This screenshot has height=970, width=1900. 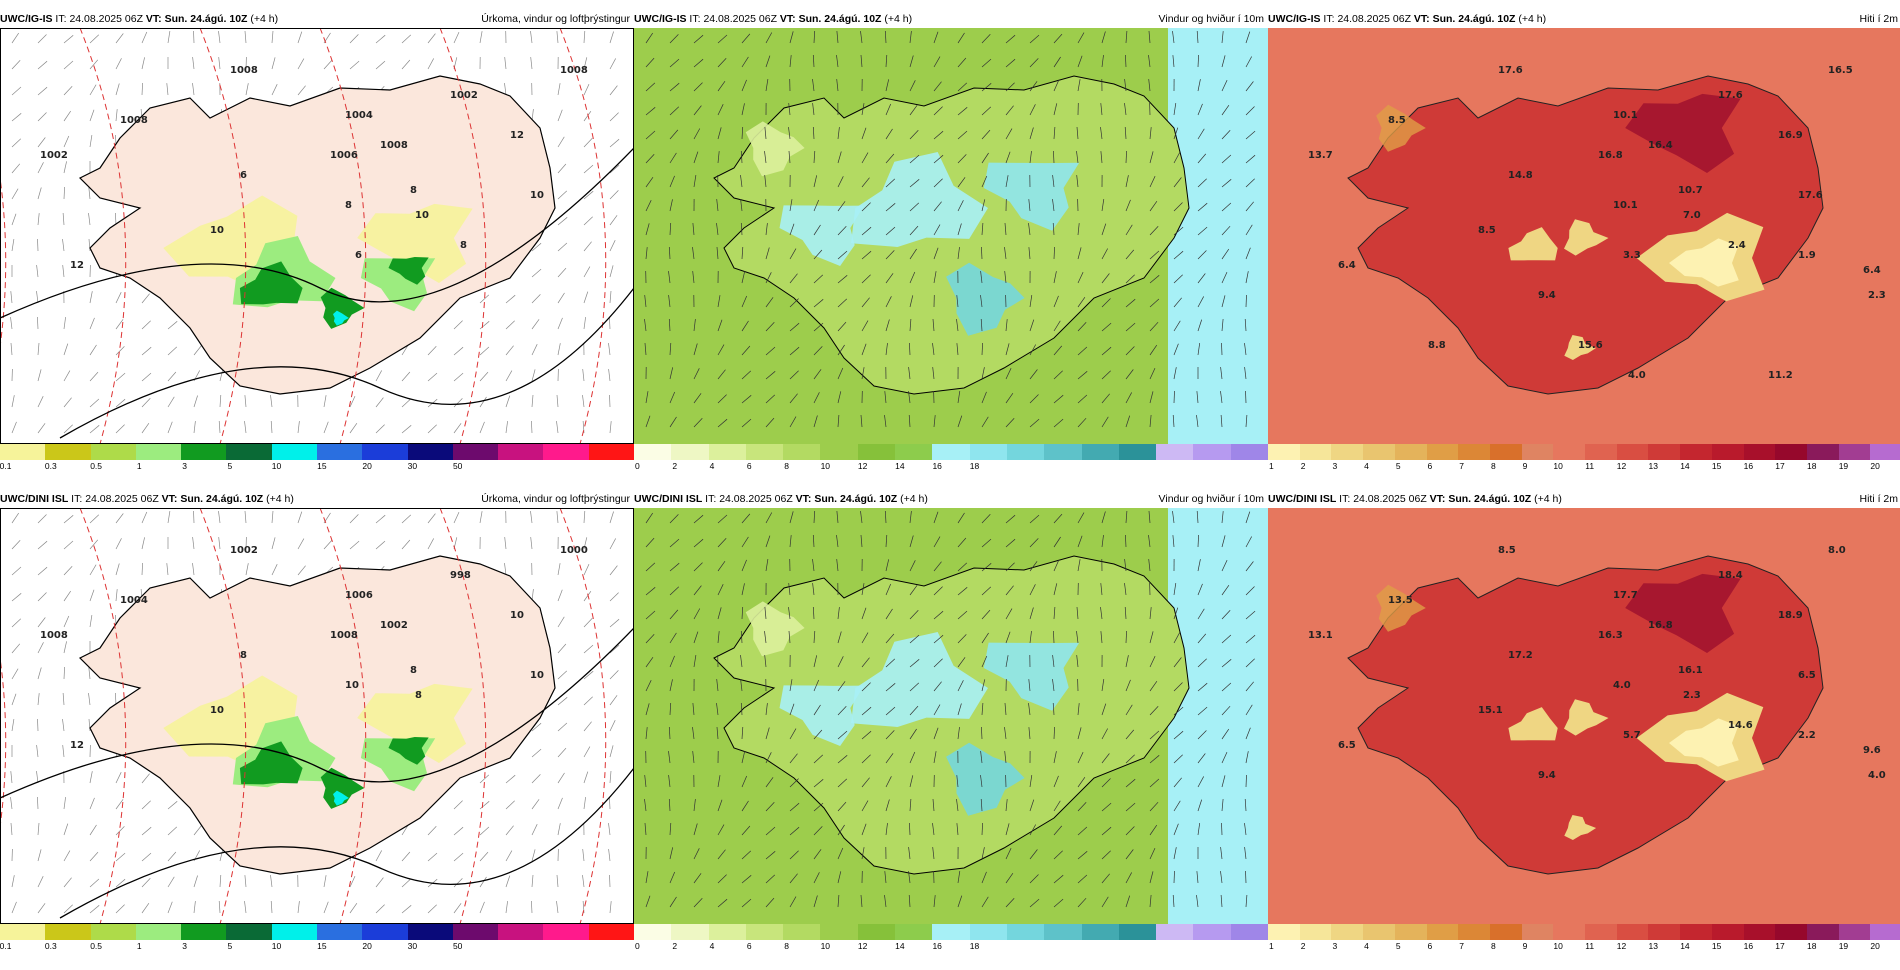 I want to click on colorbar-tick-label: 15, so click(x=1716, y=466).